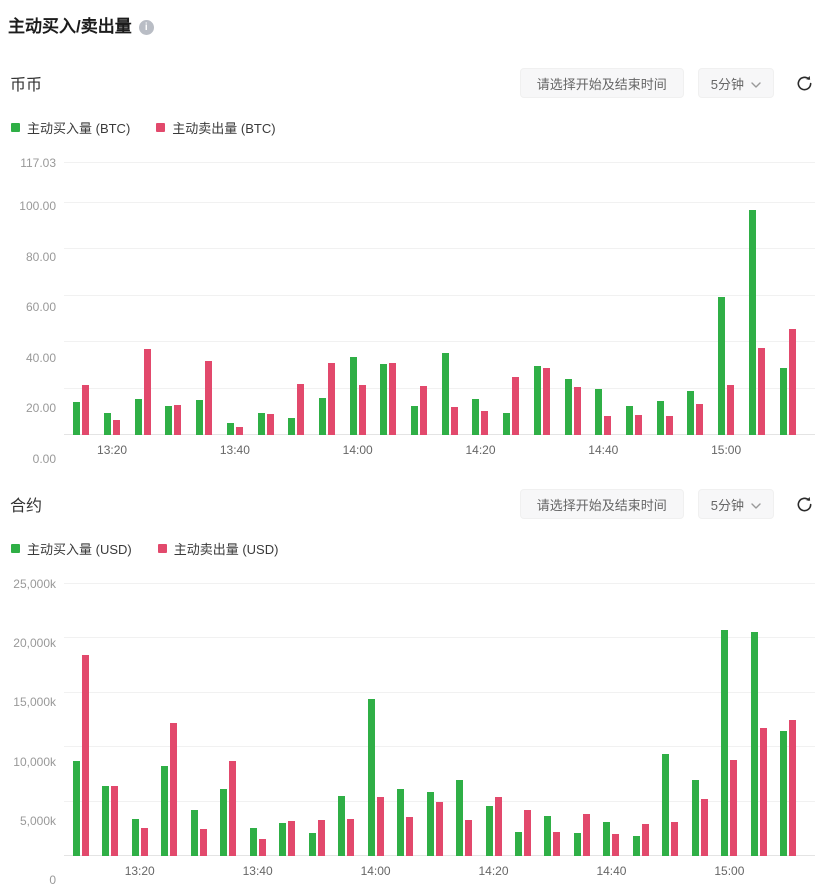  I want to click on legend-item-buy: 主动买入量 (USD), so click(71, 548).